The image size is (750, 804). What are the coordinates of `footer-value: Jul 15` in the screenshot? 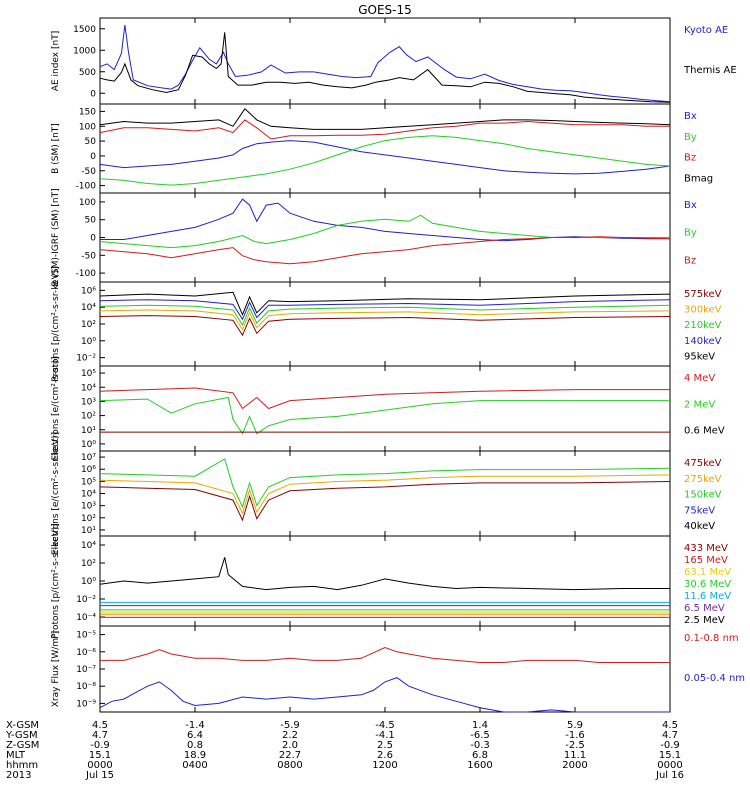 It's located at (99, 775).